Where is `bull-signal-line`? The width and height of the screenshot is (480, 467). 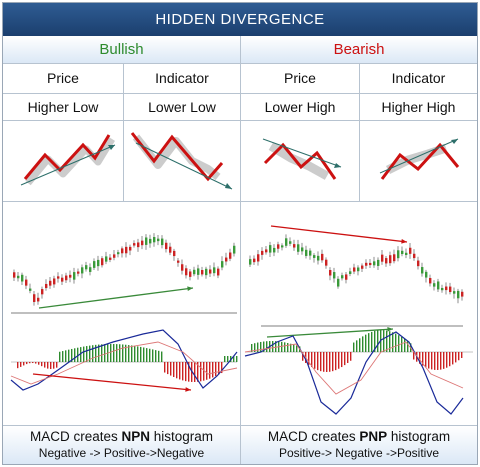 bull-signal-line is located at coordinates (124, 363).